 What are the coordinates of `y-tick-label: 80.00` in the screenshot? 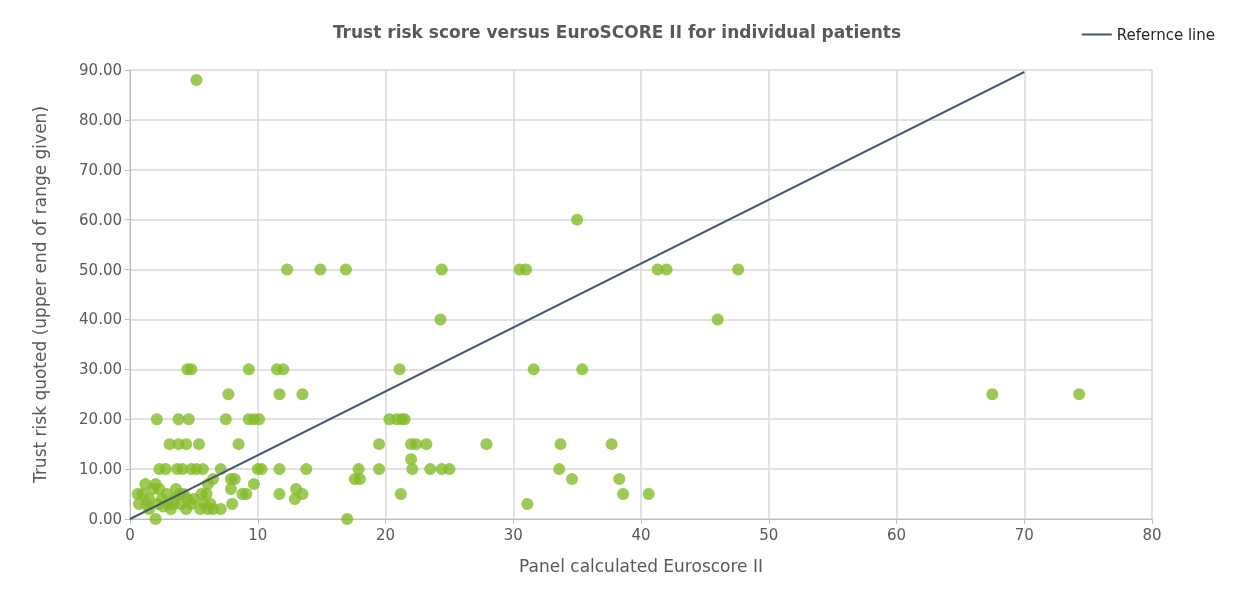 It's located at (100, 119).